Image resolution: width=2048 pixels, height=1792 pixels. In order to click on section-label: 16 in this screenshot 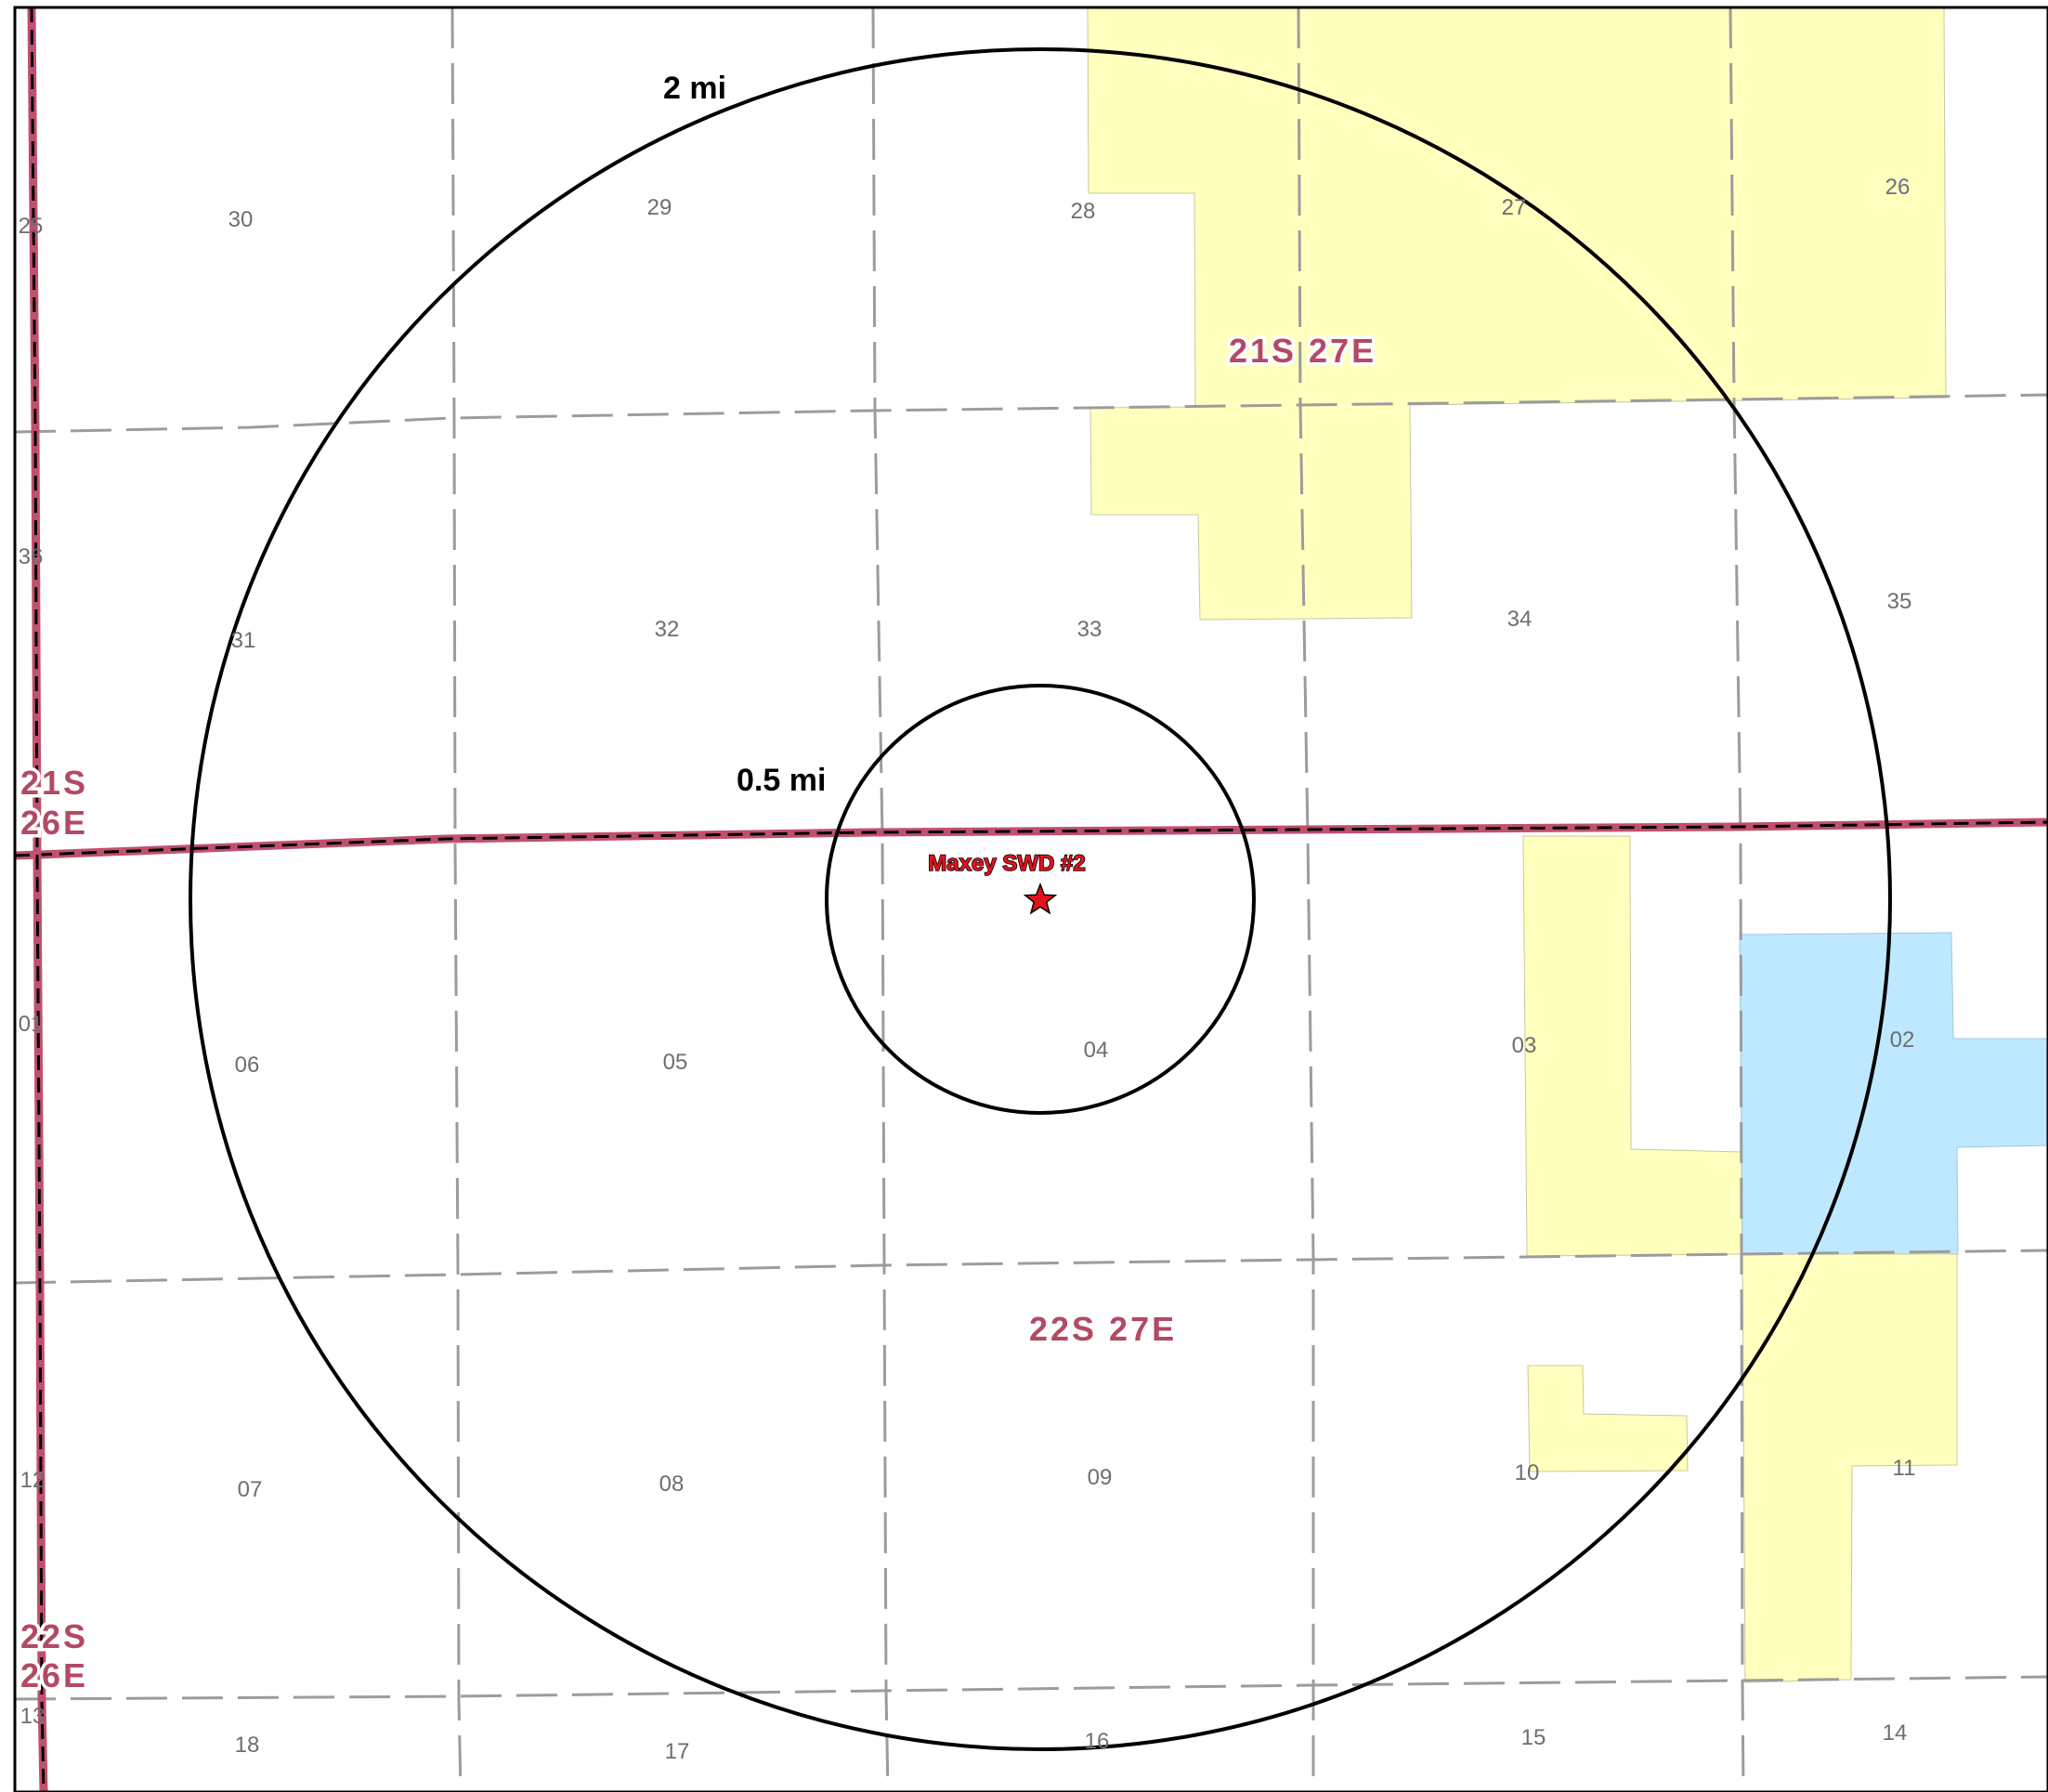, I will do `click(1097, 1741)`.